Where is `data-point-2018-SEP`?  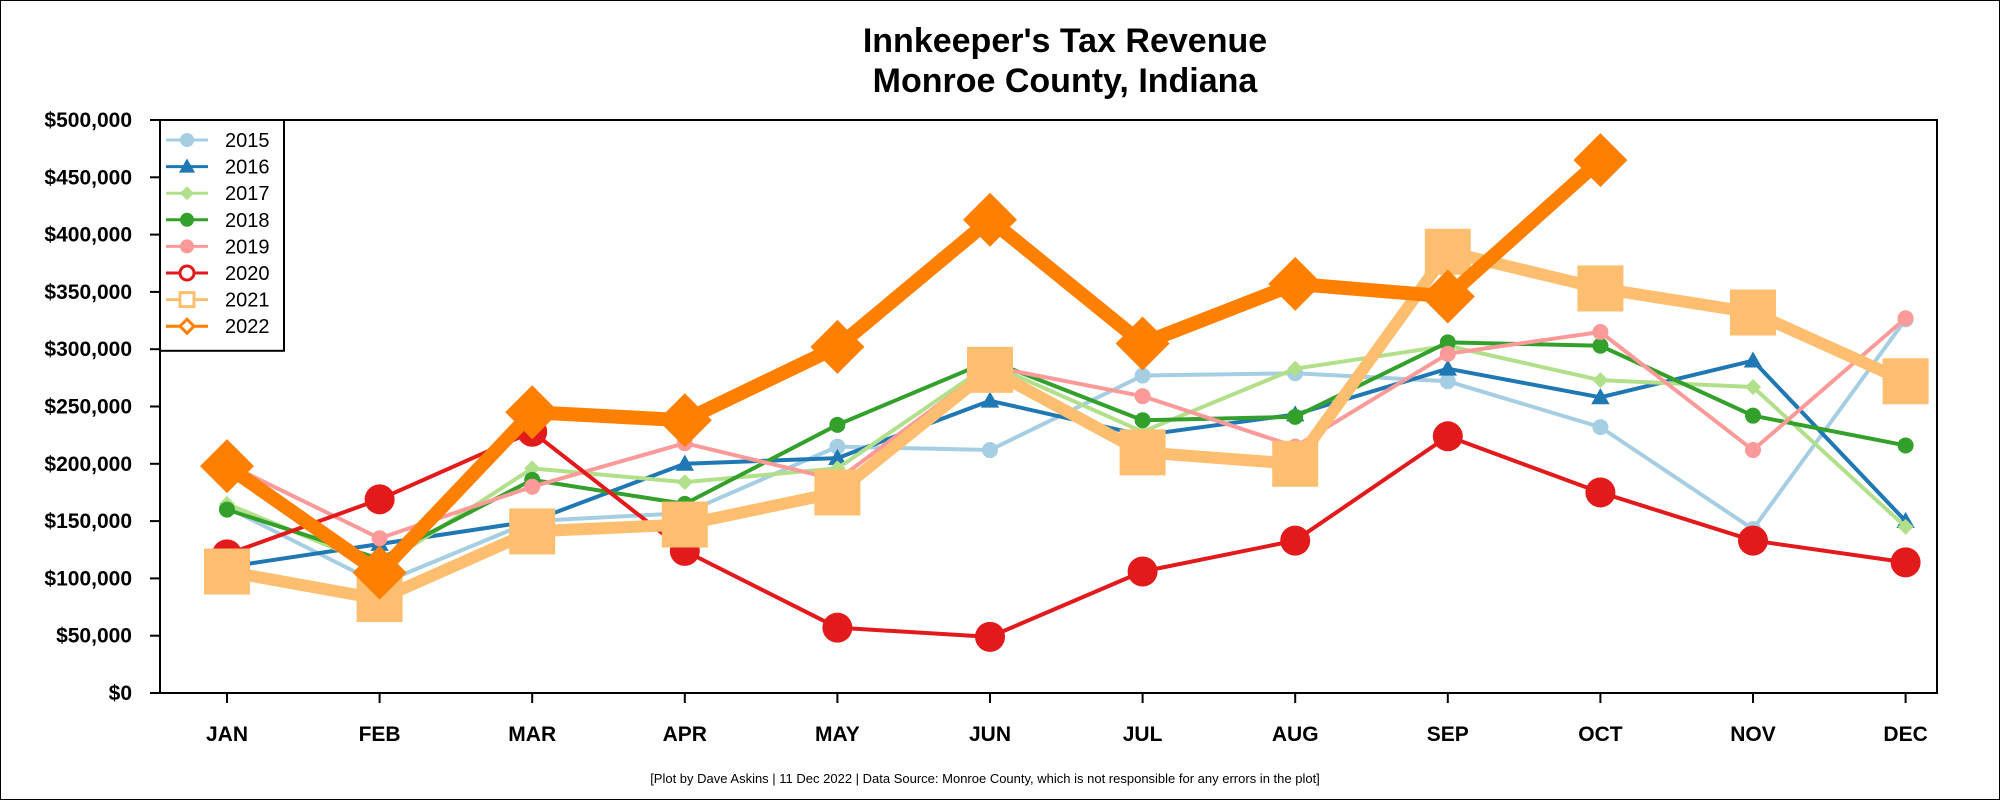
data-point-2018-SEP is located at coordinates (1447, 342).